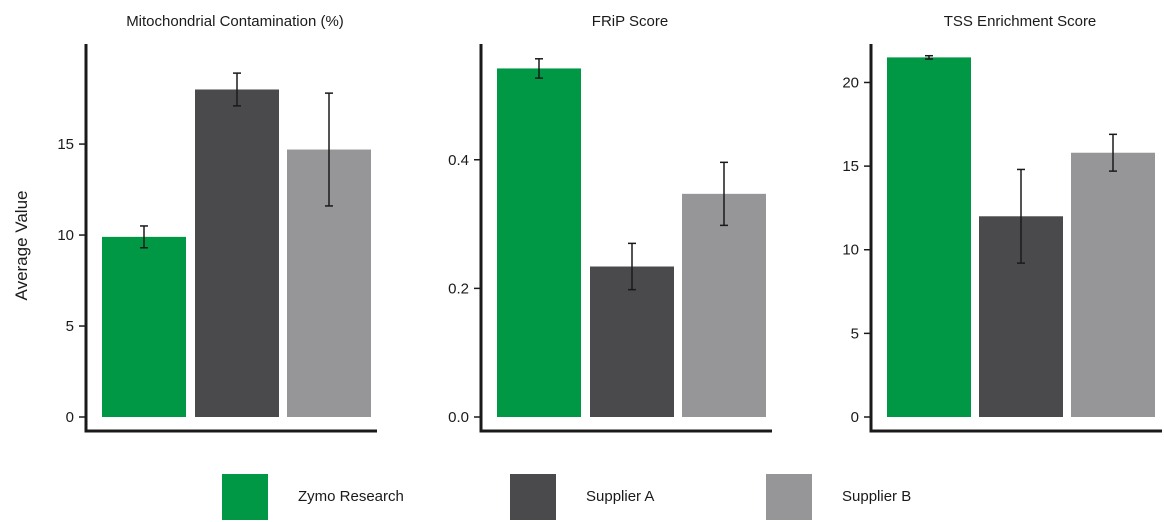 The width and height of the screenshot is (1164, 522). Describe the element at coordinates (21, 246) in the screenshot. I see `y-axis-label: Average Value` at that location.